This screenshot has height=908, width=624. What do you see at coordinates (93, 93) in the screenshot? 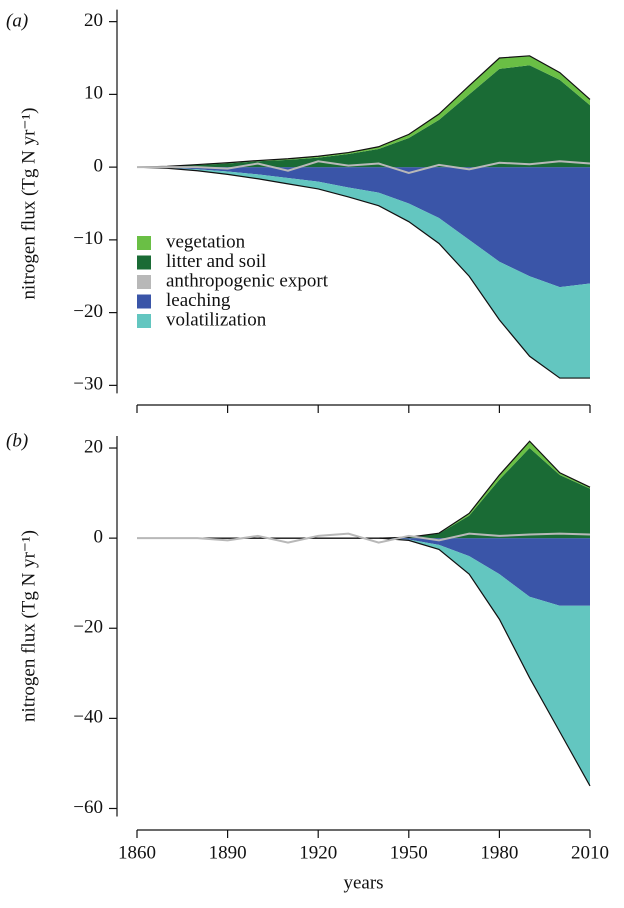
I see `y-tick-label: 10` at bounding box center [93, 93].